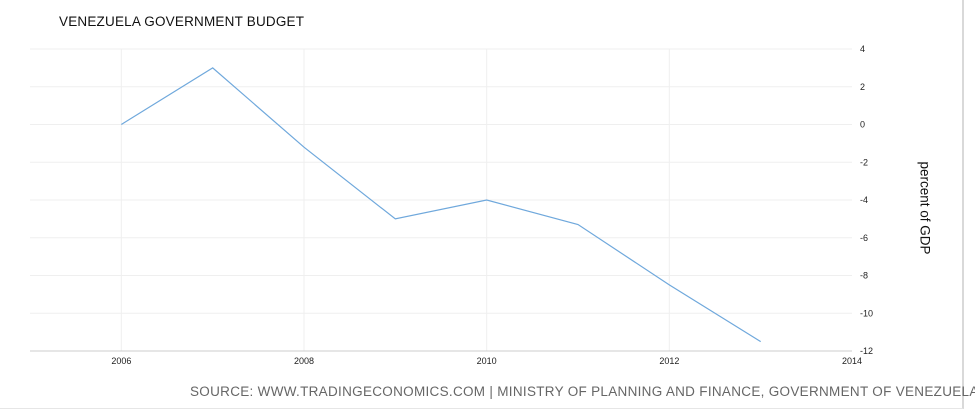 Image resolution: width=975 pixels, height=411 pixels. What do you see at coordinates (182, 21) in the screenshot?
I see `chart-title: VENEZUELA GOVERNMENT BUDGET` at bounding box center [182, 21].